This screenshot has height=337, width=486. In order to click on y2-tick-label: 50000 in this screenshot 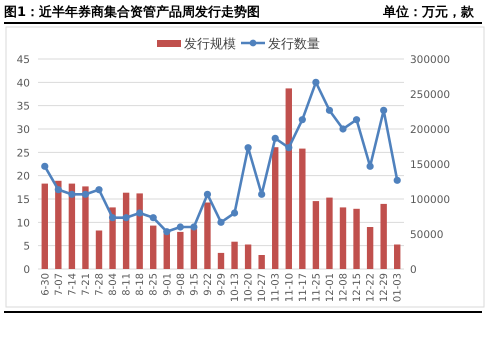, I will do `click(427, 235)`.